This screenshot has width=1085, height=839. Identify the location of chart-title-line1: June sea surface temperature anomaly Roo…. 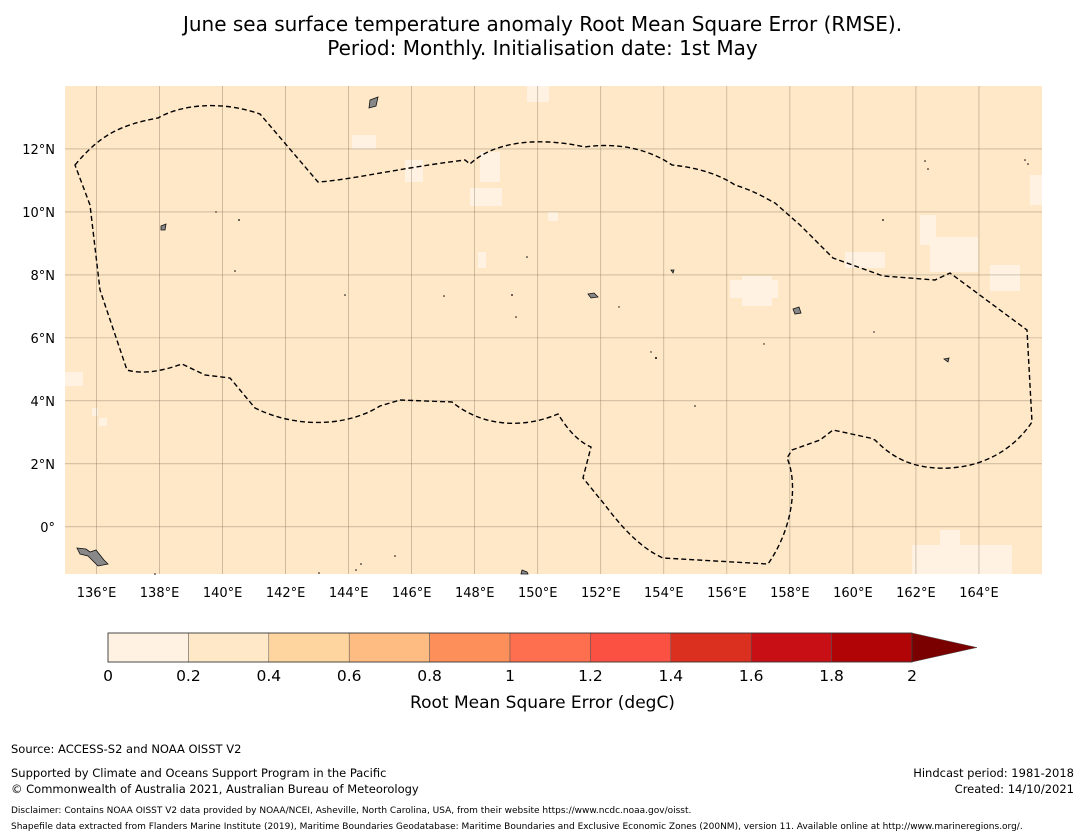
(542, 24).